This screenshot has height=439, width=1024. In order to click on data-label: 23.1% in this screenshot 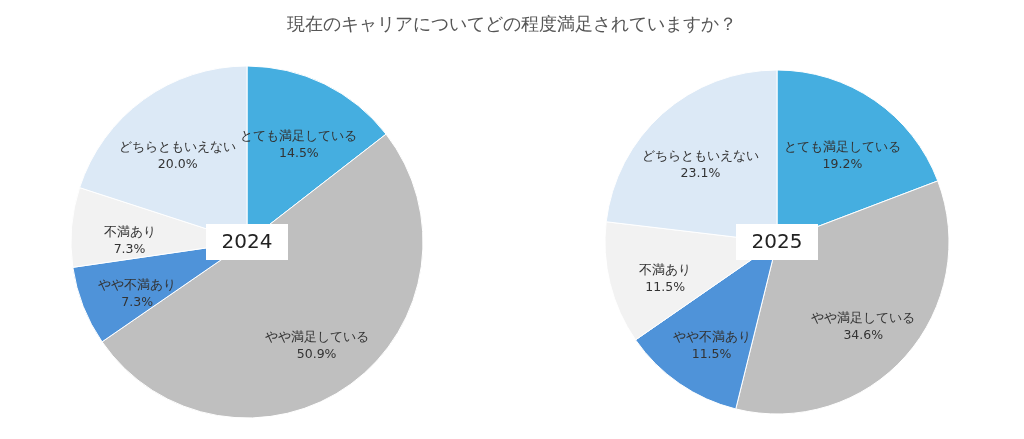, I will do `click(700, 172)`.